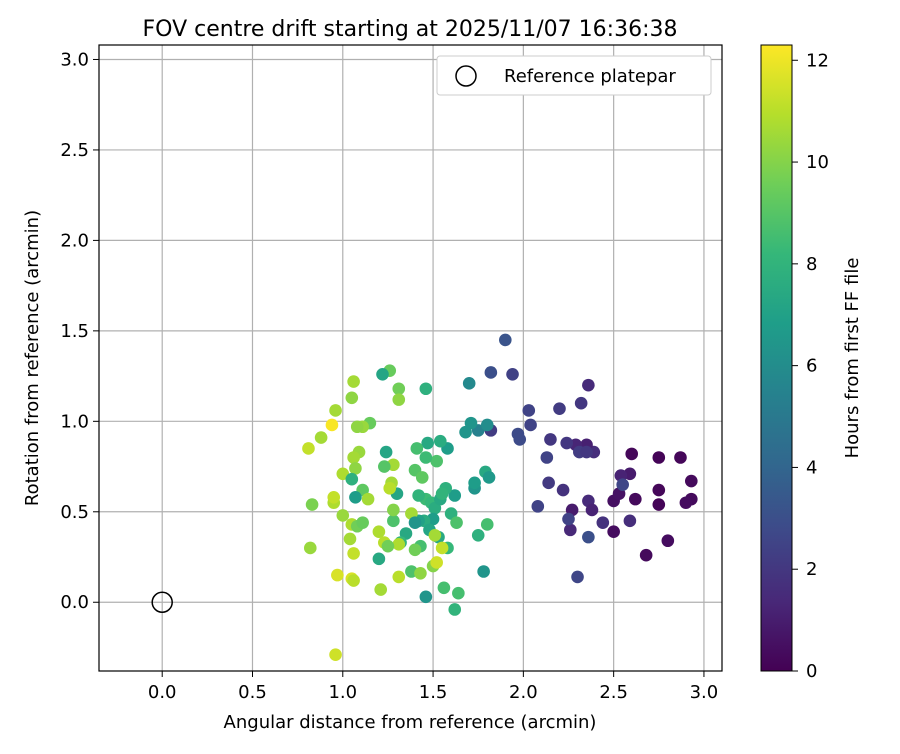 The image size is (900, 754). What do you see at coordinates (74, 240) in the screenshot?
I see `y-tick-label: 2.0` at bounding box center [74, 240].